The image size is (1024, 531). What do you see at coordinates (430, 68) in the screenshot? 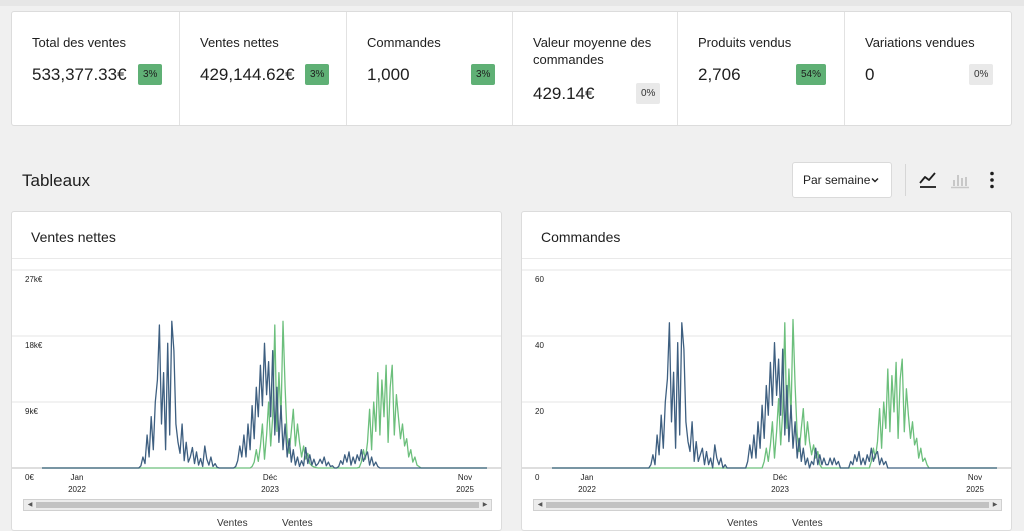
I see `kpi-orders: Commandes 1,000 3%` at bounding box center [430, 68].